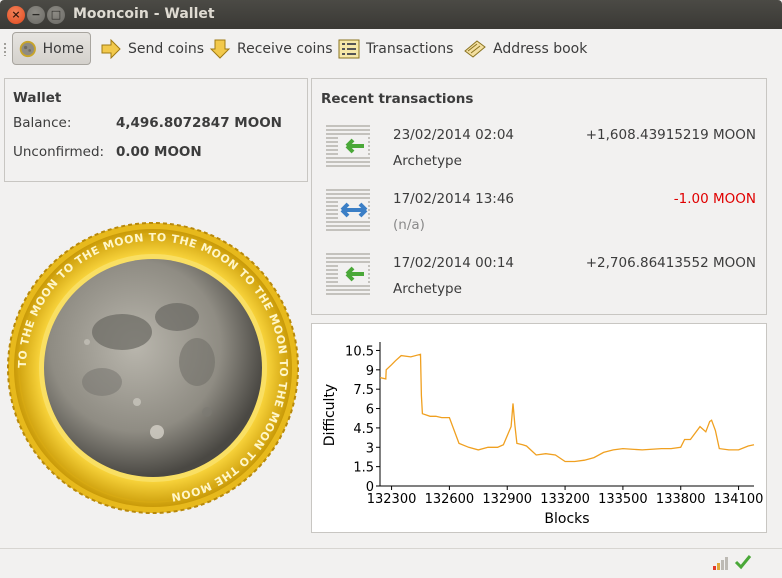 The width and height of the screenshot is (782, 578). Describe the element at coordinates (475, 48) in the screenshot. I see `address-book-icon` at that location.